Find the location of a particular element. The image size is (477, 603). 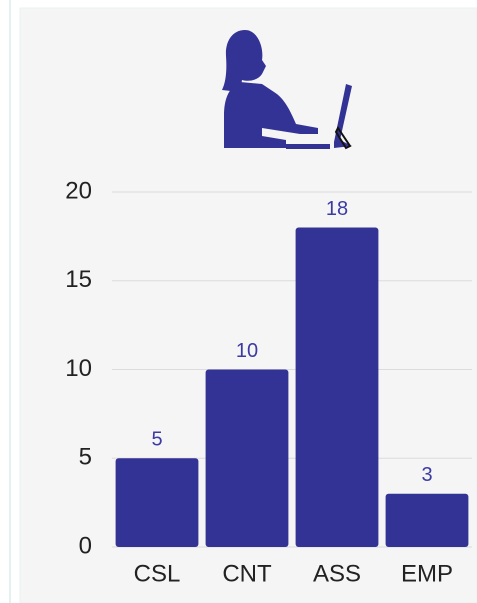

x-tick-label: CNT is located at coordinates (247, 573).